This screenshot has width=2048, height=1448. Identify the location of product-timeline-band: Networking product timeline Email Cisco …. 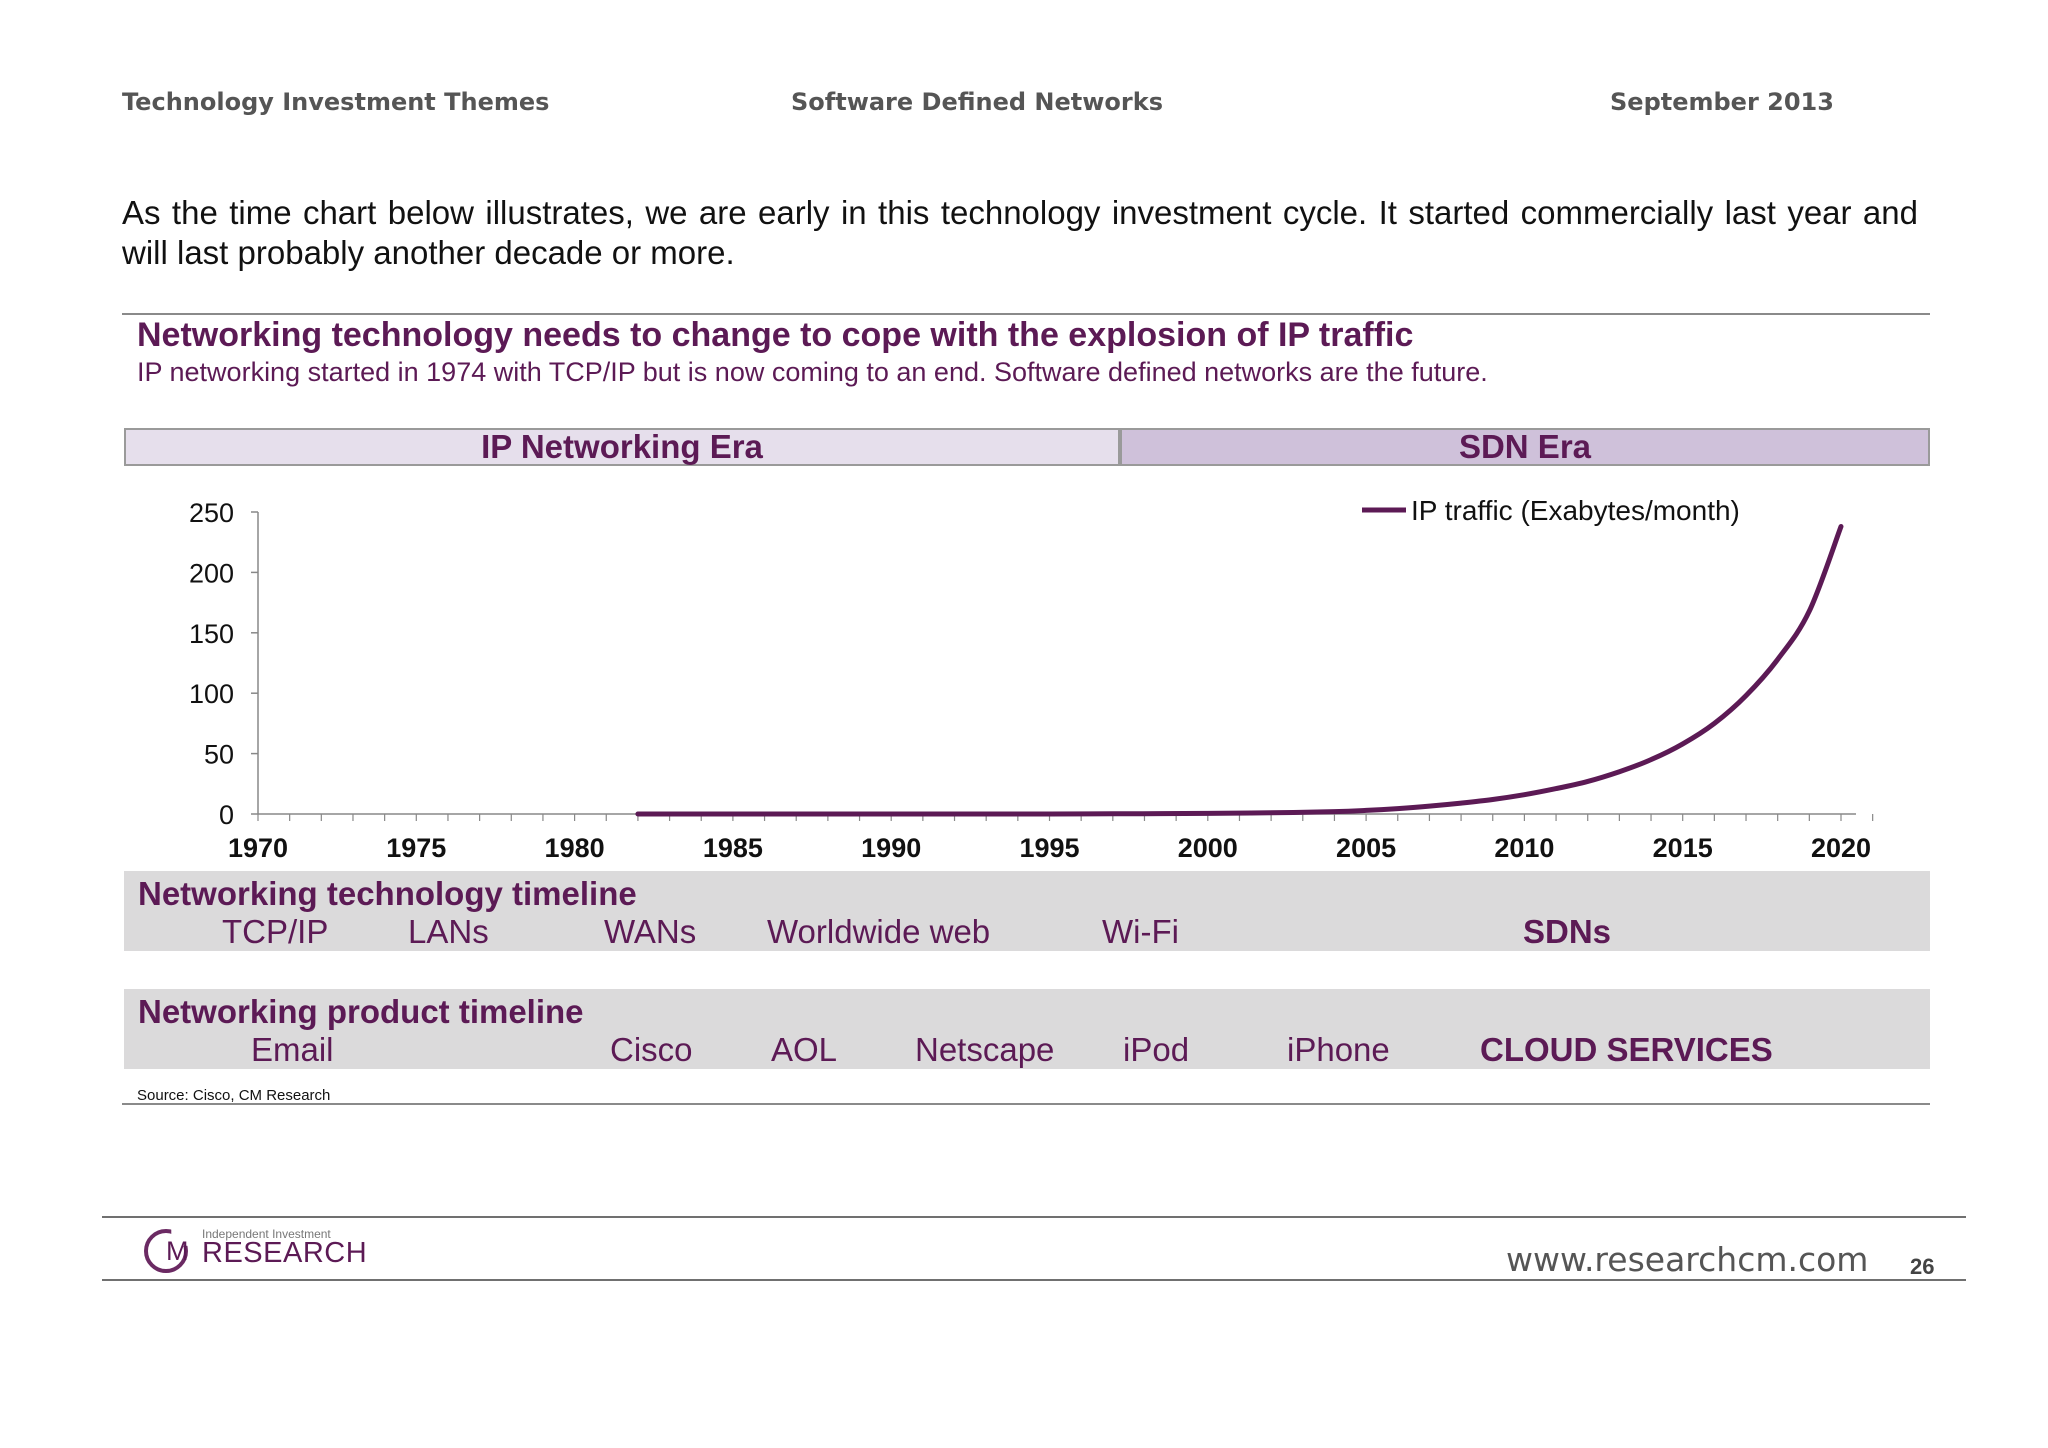
(1027, 1029).